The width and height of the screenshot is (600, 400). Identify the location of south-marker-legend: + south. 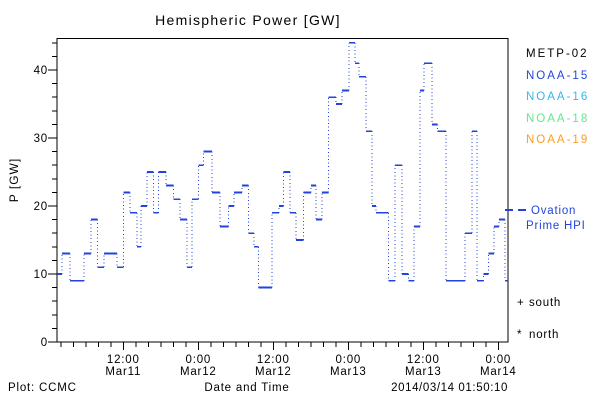
(539, 303).